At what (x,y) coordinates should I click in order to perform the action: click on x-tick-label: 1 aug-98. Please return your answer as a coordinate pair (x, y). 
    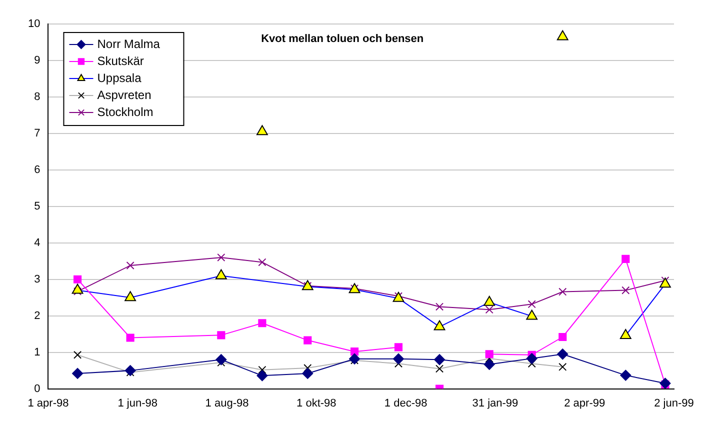
    Looking at the image, I should click on (227, 403).